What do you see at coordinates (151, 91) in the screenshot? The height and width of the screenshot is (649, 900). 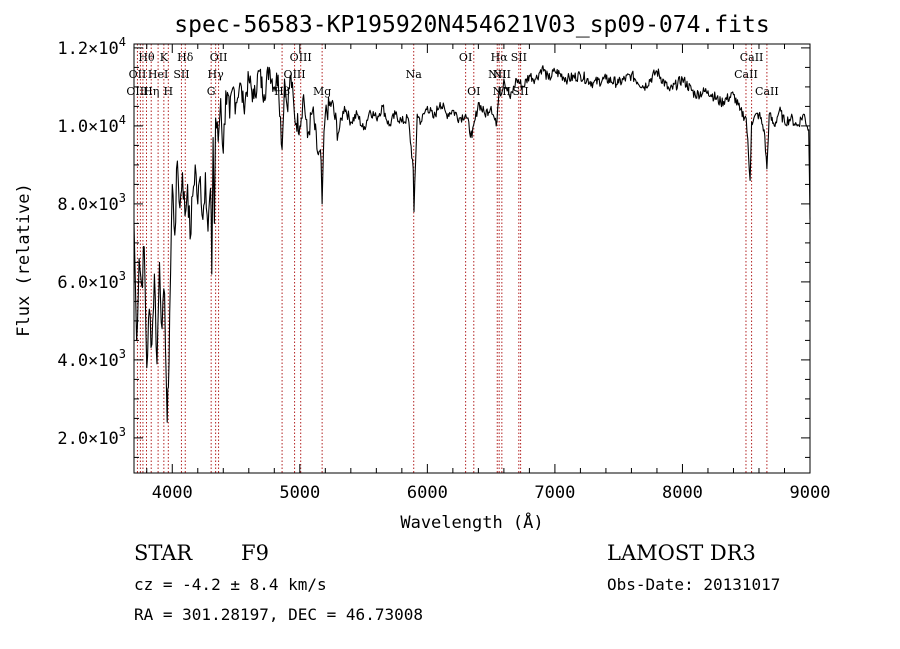 I see `line-label: Hη` at bounding box center [151, 91].